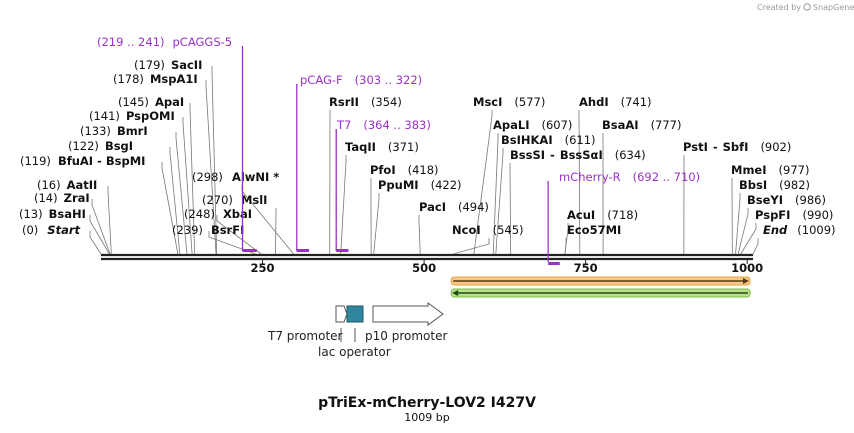  I want to click on map-length: 1009 bp, so click(426, 417).